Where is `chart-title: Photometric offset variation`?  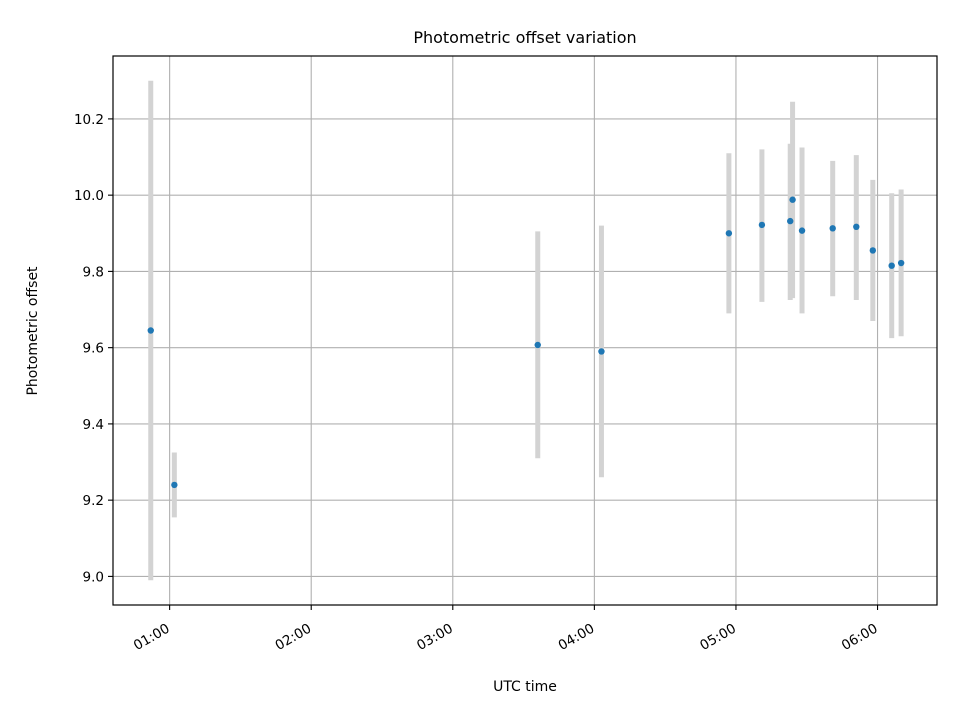 chart-title: Photometric offset variation is located at coordinates (524, 37).